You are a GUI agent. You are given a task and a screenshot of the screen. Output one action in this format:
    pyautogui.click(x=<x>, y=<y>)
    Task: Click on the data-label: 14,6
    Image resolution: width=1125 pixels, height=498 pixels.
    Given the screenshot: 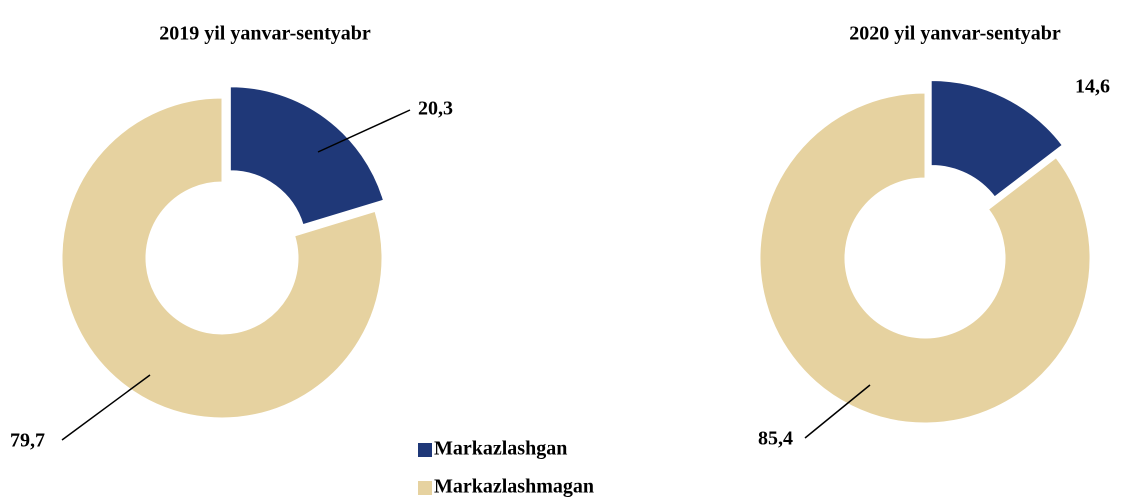 What is the action you would take?
    pyautogui.click(x=1092, y=87)
    